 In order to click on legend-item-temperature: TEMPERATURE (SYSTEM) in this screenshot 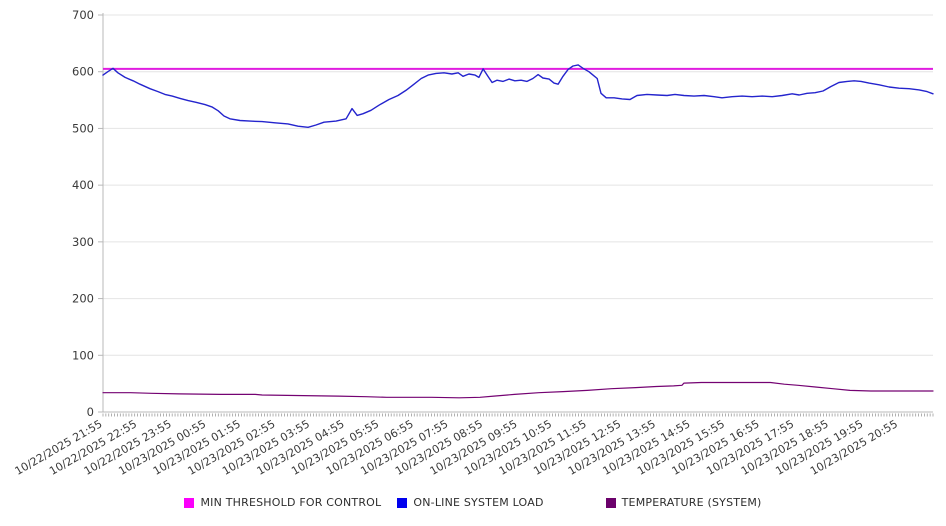, I will do `click(683, 502)`.